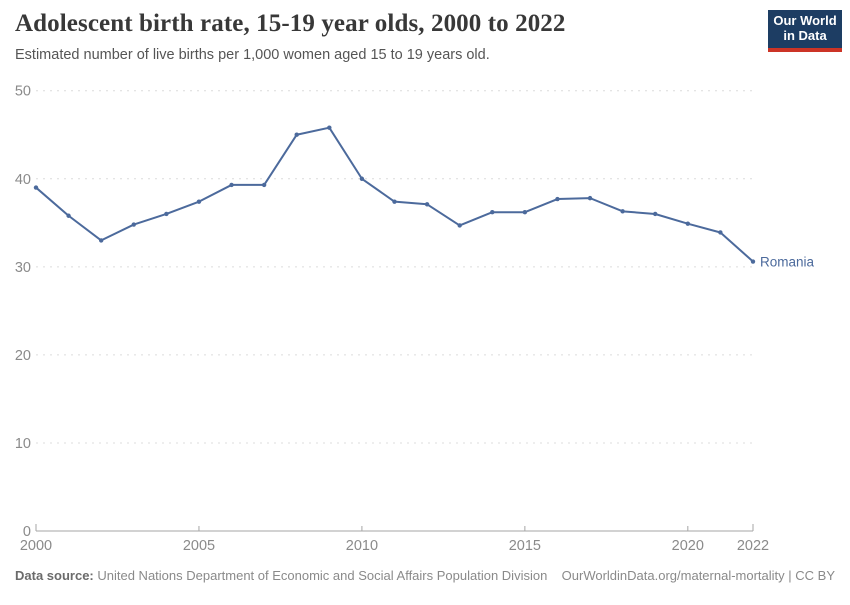 The width and height of the screenshot is (850, 605). What do you see at coordinates (36, 546) in the screenshot?
I see `x-tick-label: 2000` at bounding box center [36, 546].